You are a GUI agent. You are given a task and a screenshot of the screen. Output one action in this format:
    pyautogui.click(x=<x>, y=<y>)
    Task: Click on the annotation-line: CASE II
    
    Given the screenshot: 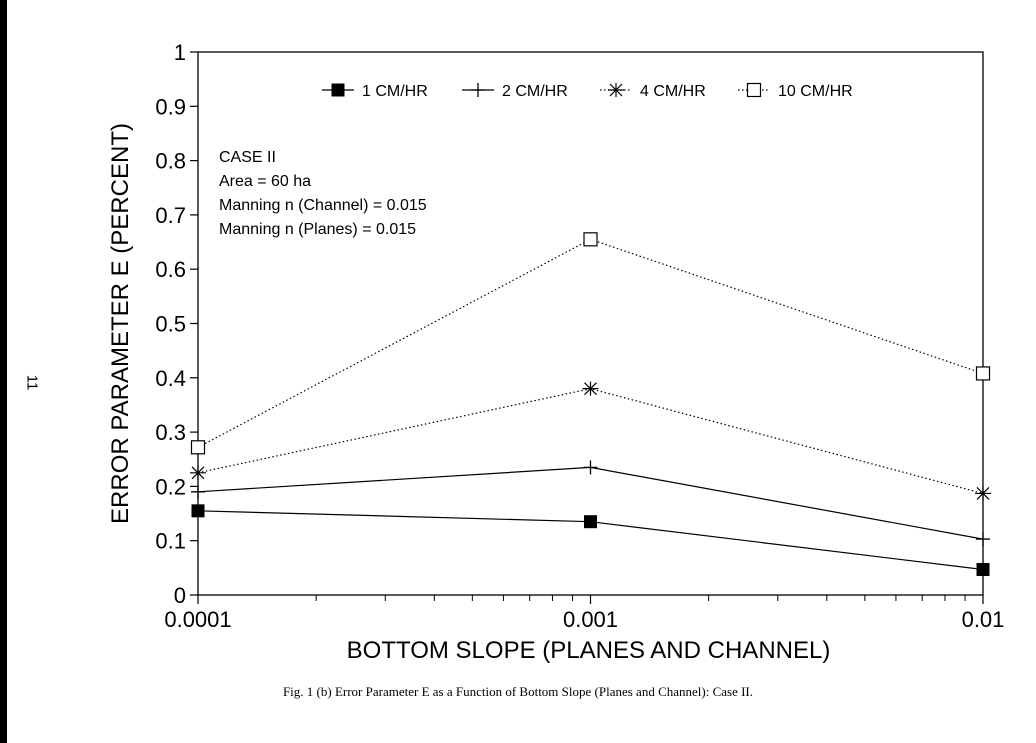 What is the action you would take?
    pyautogui.click(x=247, y=157)
    